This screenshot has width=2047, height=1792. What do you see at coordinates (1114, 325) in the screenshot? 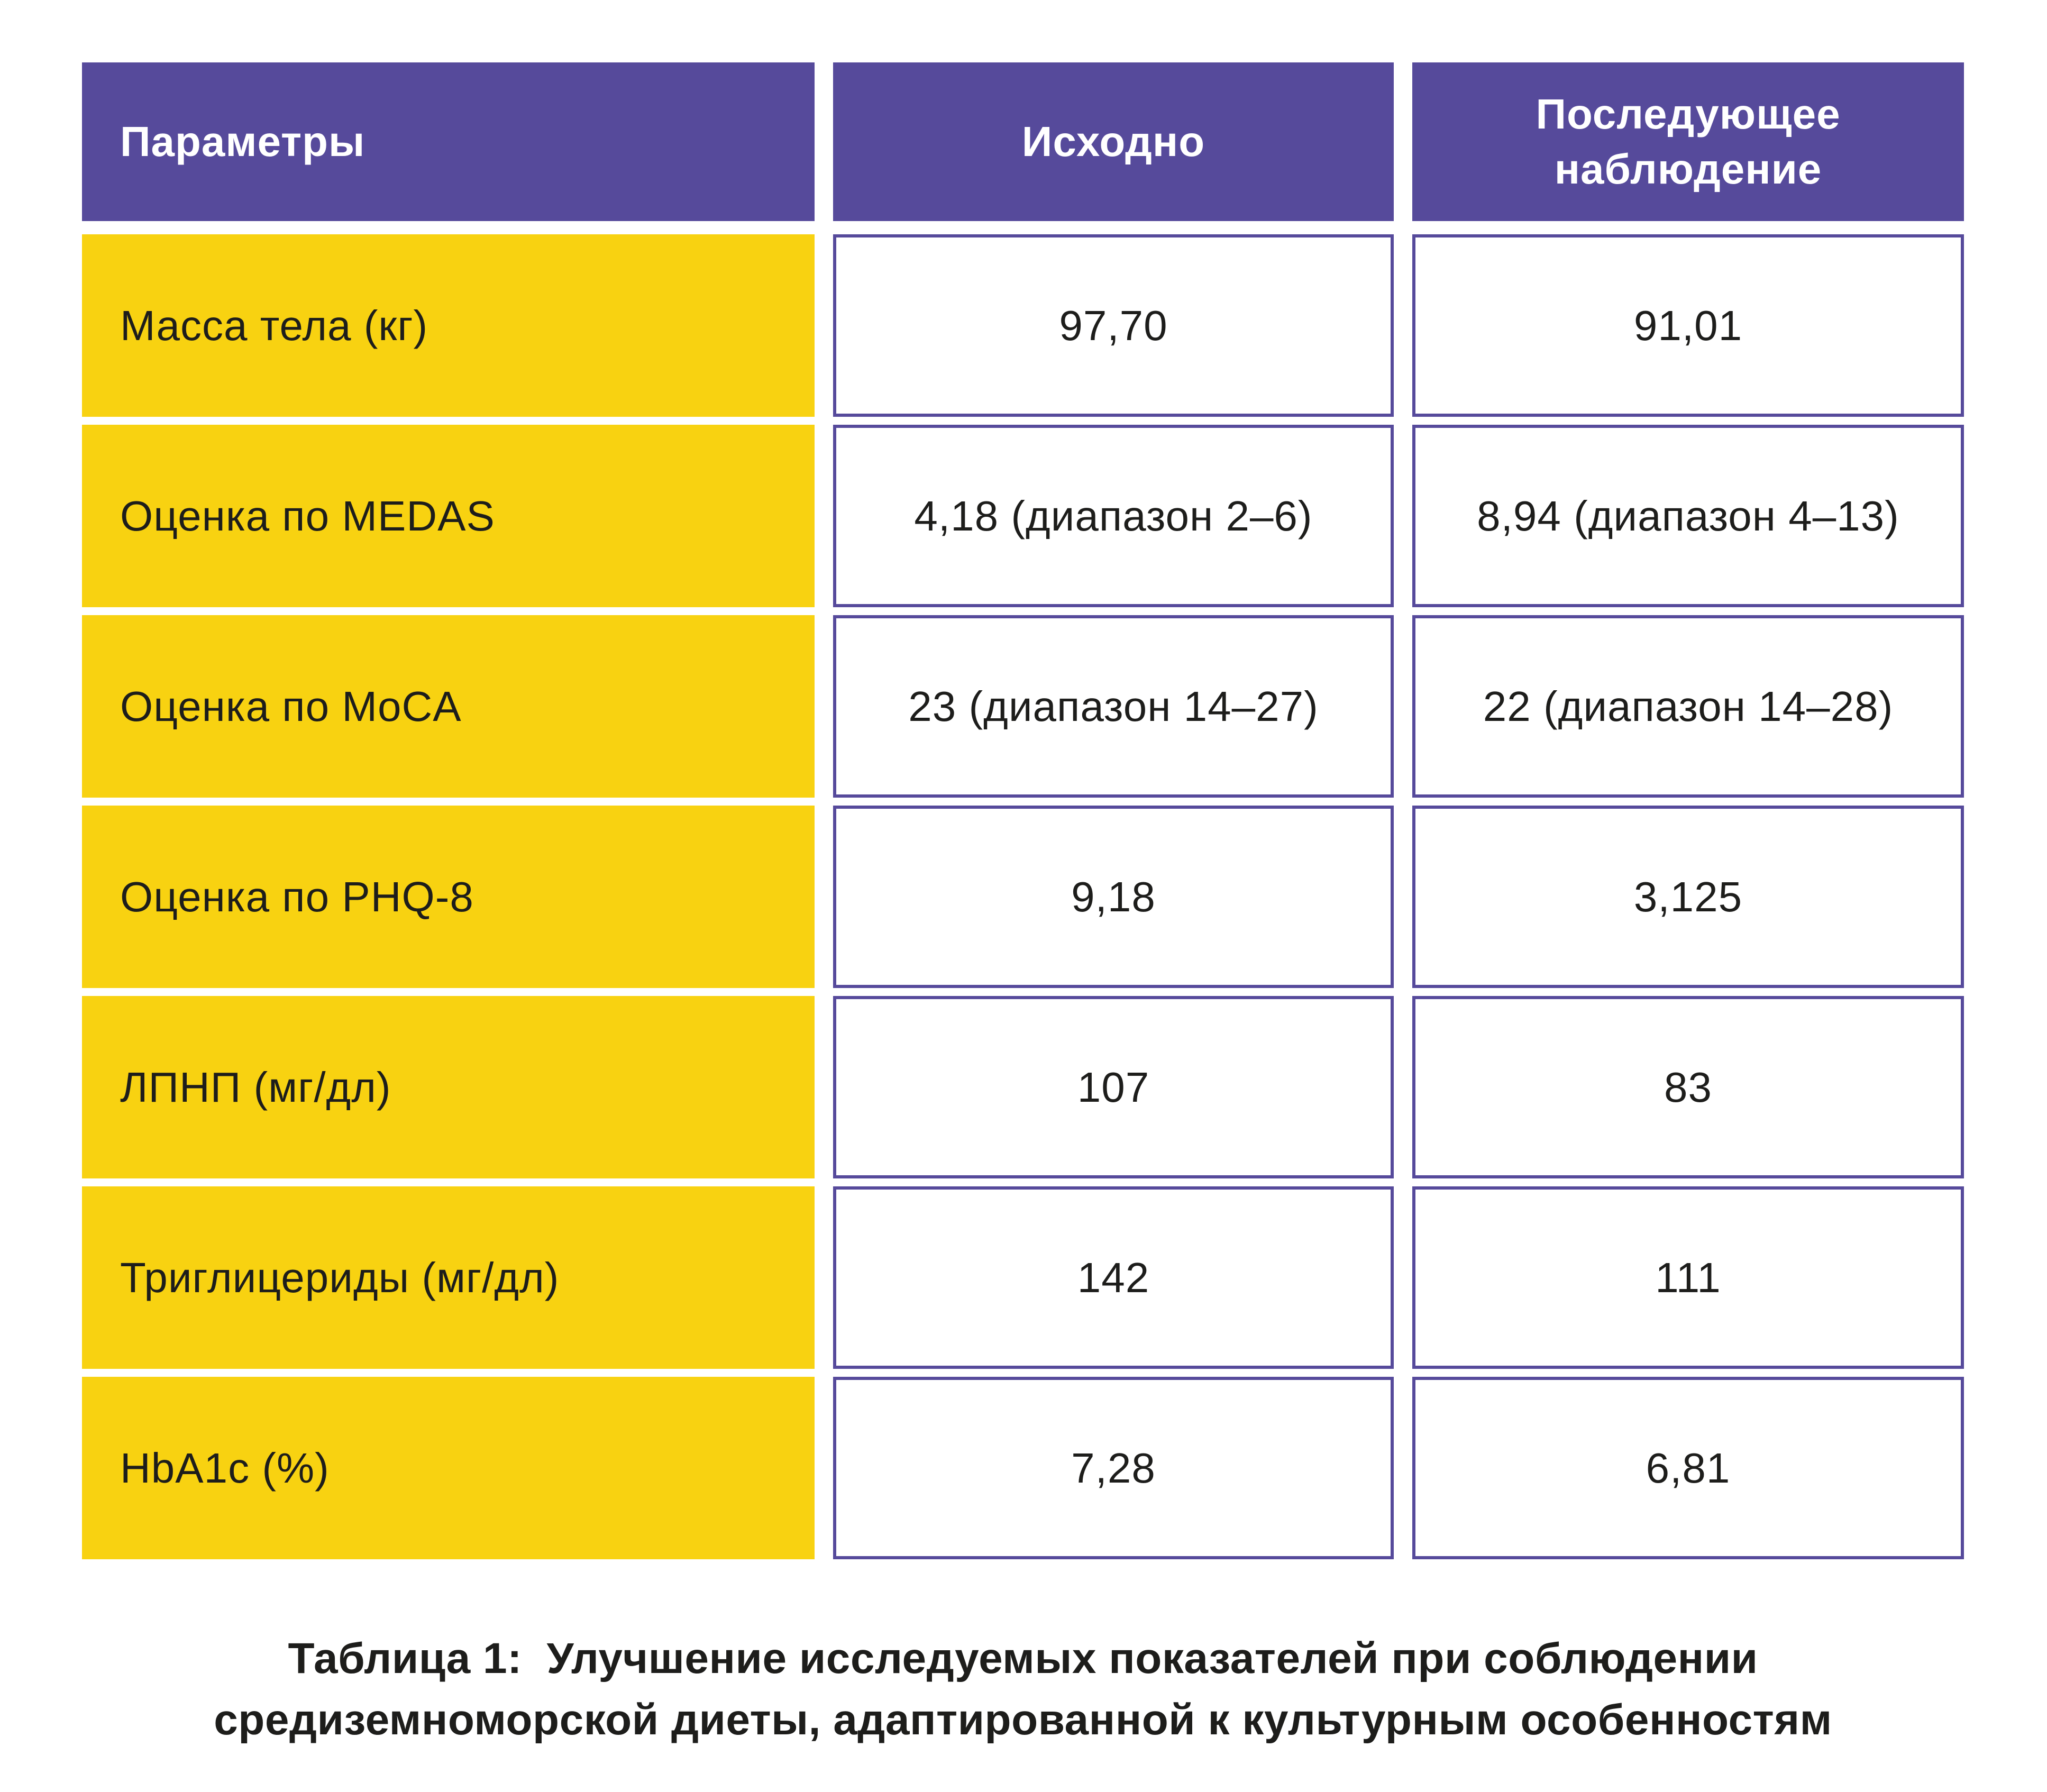
I see `baseline-value: 97,70` at bounding box center [1114, 325].